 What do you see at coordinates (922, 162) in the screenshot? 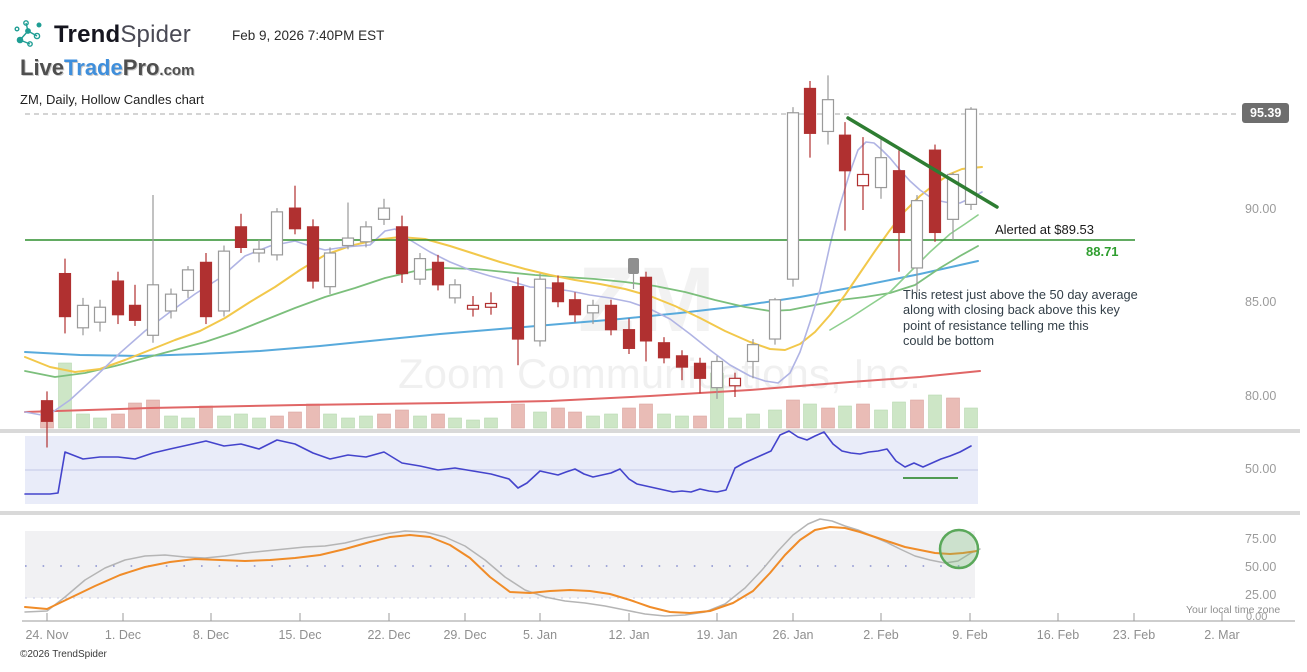
I see `descending-trendline` at bounding box center [922, 162].